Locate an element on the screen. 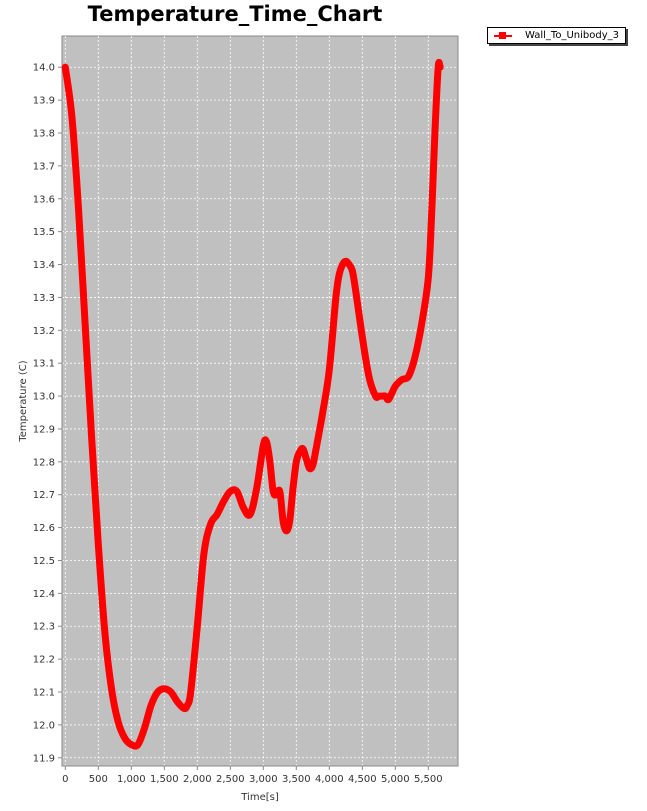 This screenshot has width=647, height=811. y-axis-label: Temperature (C) is located at coordinates (23, 401).